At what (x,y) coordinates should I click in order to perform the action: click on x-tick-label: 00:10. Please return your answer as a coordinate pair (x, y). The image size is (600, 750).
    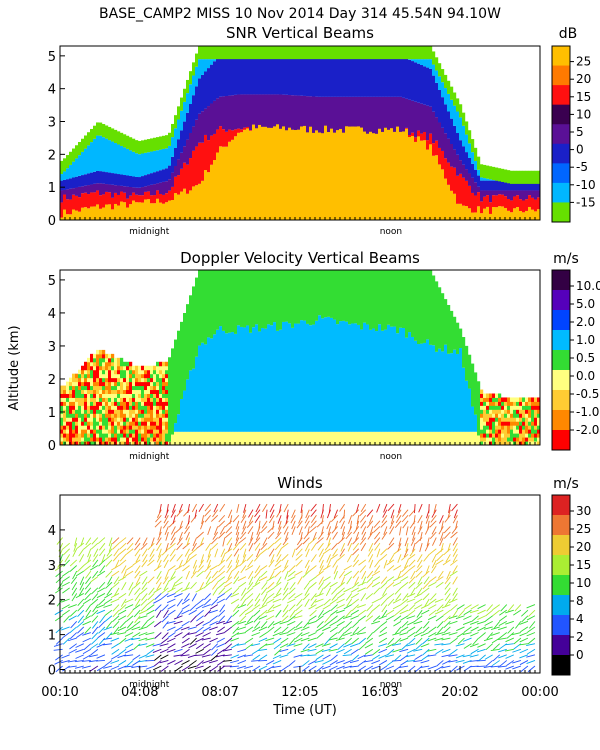
    Looking at the image, I should click on (59, 692).